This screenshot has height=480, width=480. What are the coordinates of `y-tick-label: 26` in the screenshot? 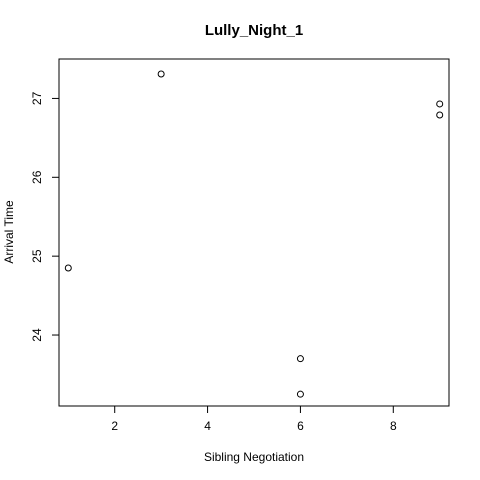 It's located at (37, 177).